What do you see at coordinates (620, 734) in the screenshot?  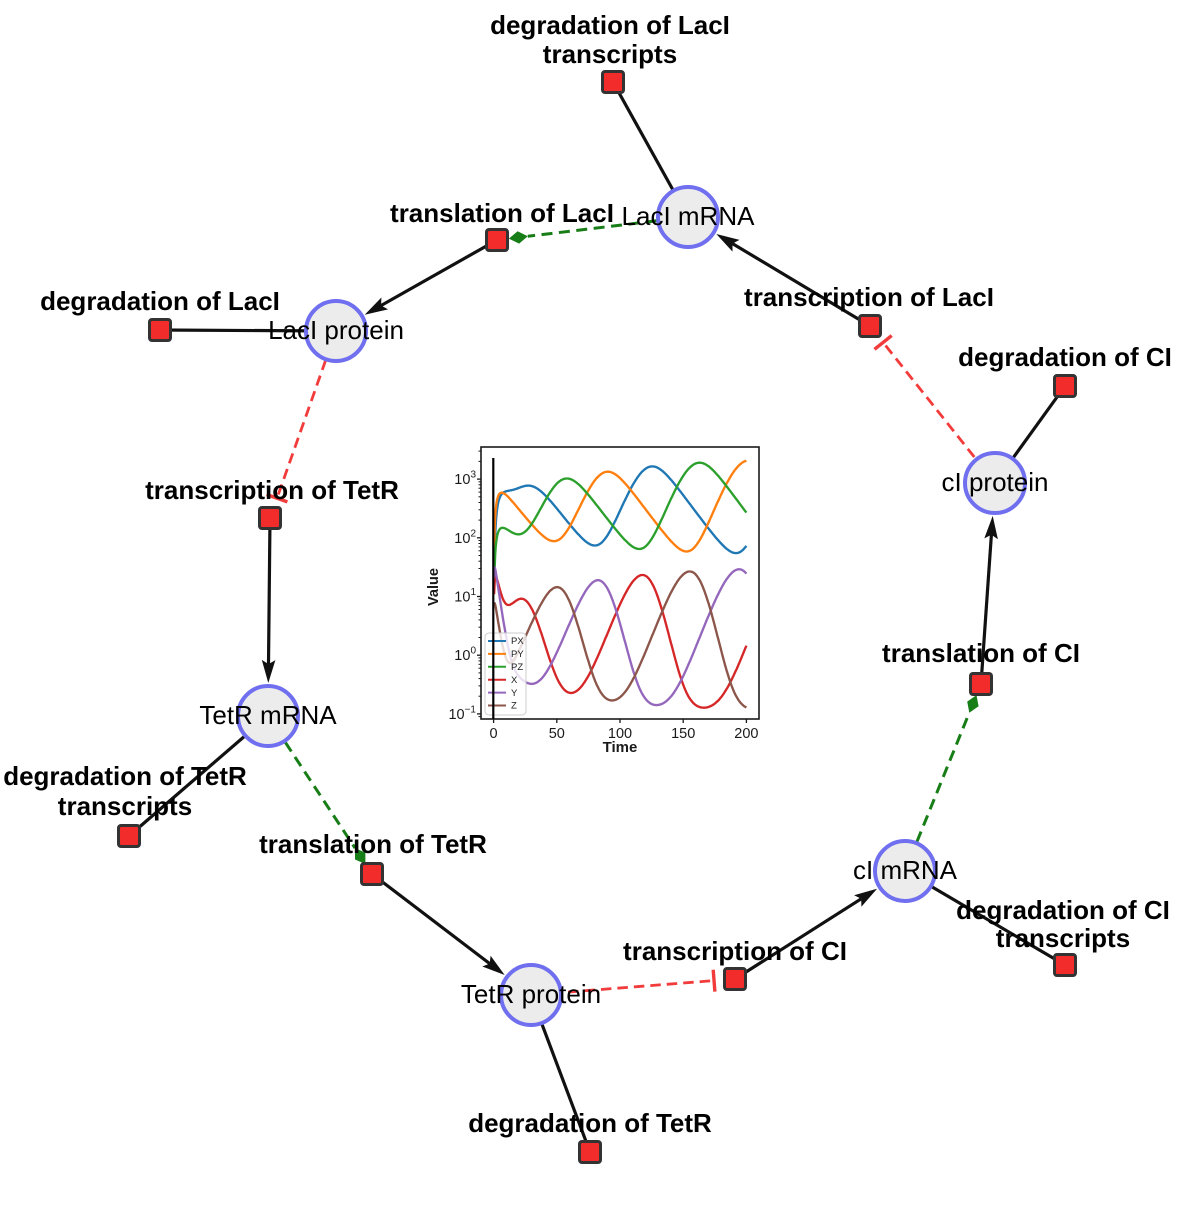 I see `svg-text: 100` at bounding box center [620, 734].